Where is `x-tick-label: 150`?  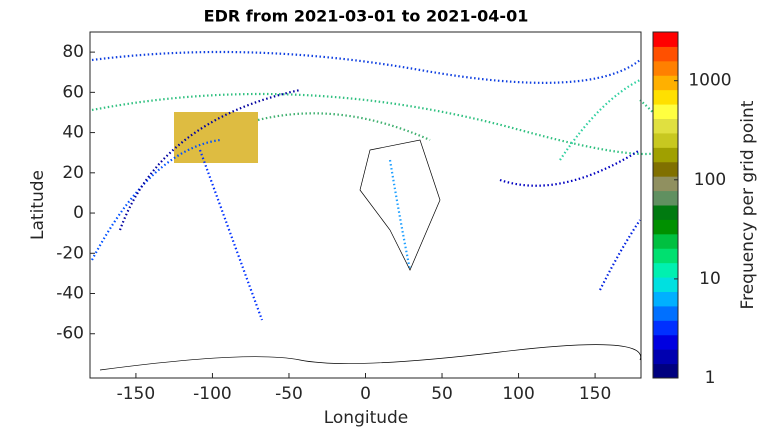
x-tick-label: 150 is located at coordinates (595, 394).